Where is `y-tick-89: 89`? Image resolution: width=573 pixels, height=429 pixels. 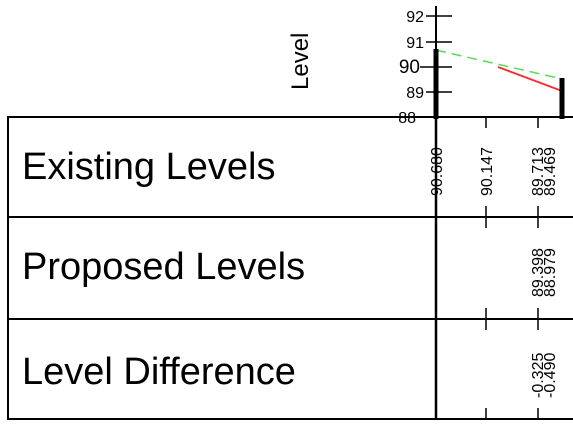 y-tick-89: 89 is located at coordinates (429, 93).